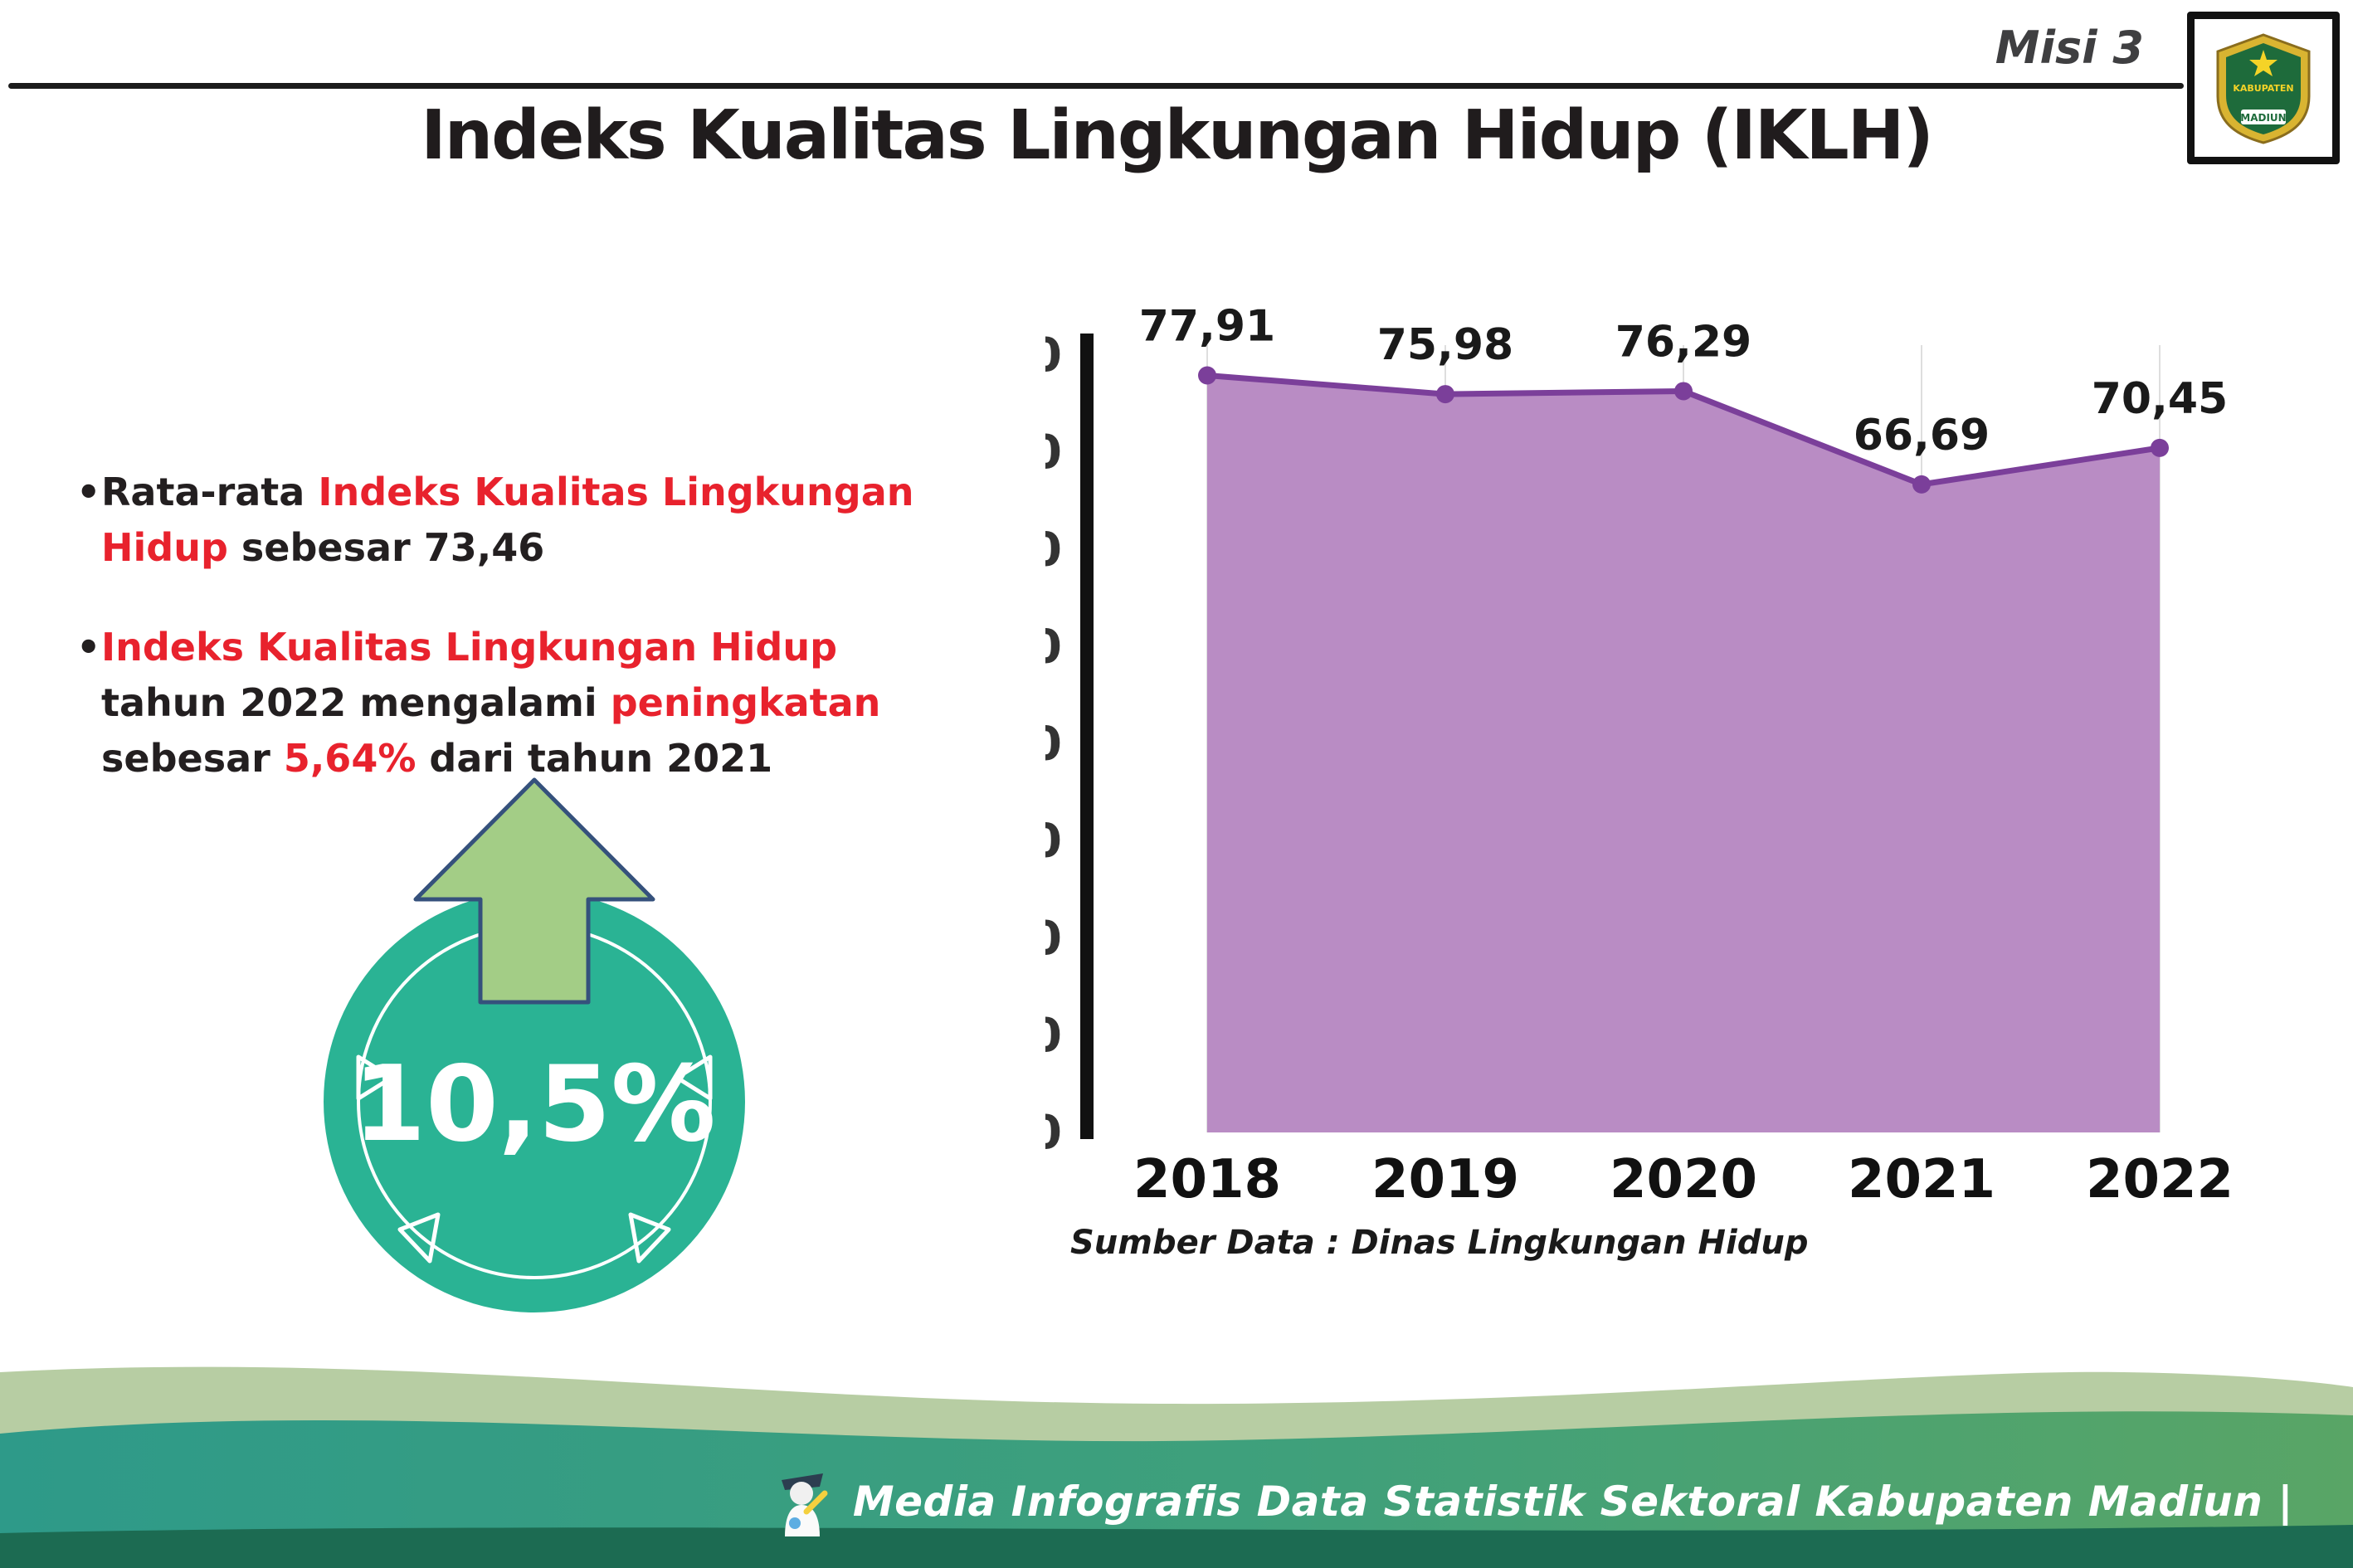 Image resolution: width=2353 pixels, height=1568 pixels. I want to click on y-axis, so click(1087, 736).